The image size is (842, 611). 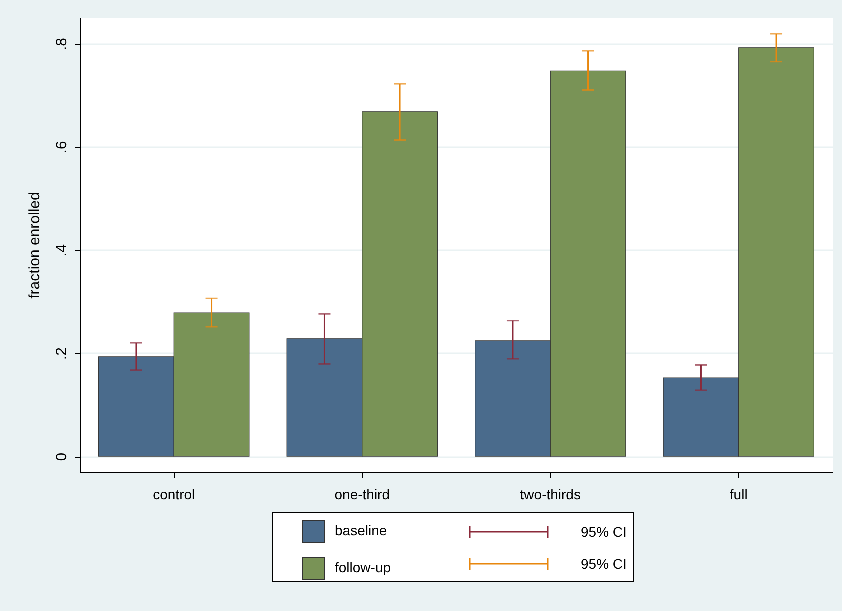 I want to click on y-tick-label: .2, so click(x=62, y=354).